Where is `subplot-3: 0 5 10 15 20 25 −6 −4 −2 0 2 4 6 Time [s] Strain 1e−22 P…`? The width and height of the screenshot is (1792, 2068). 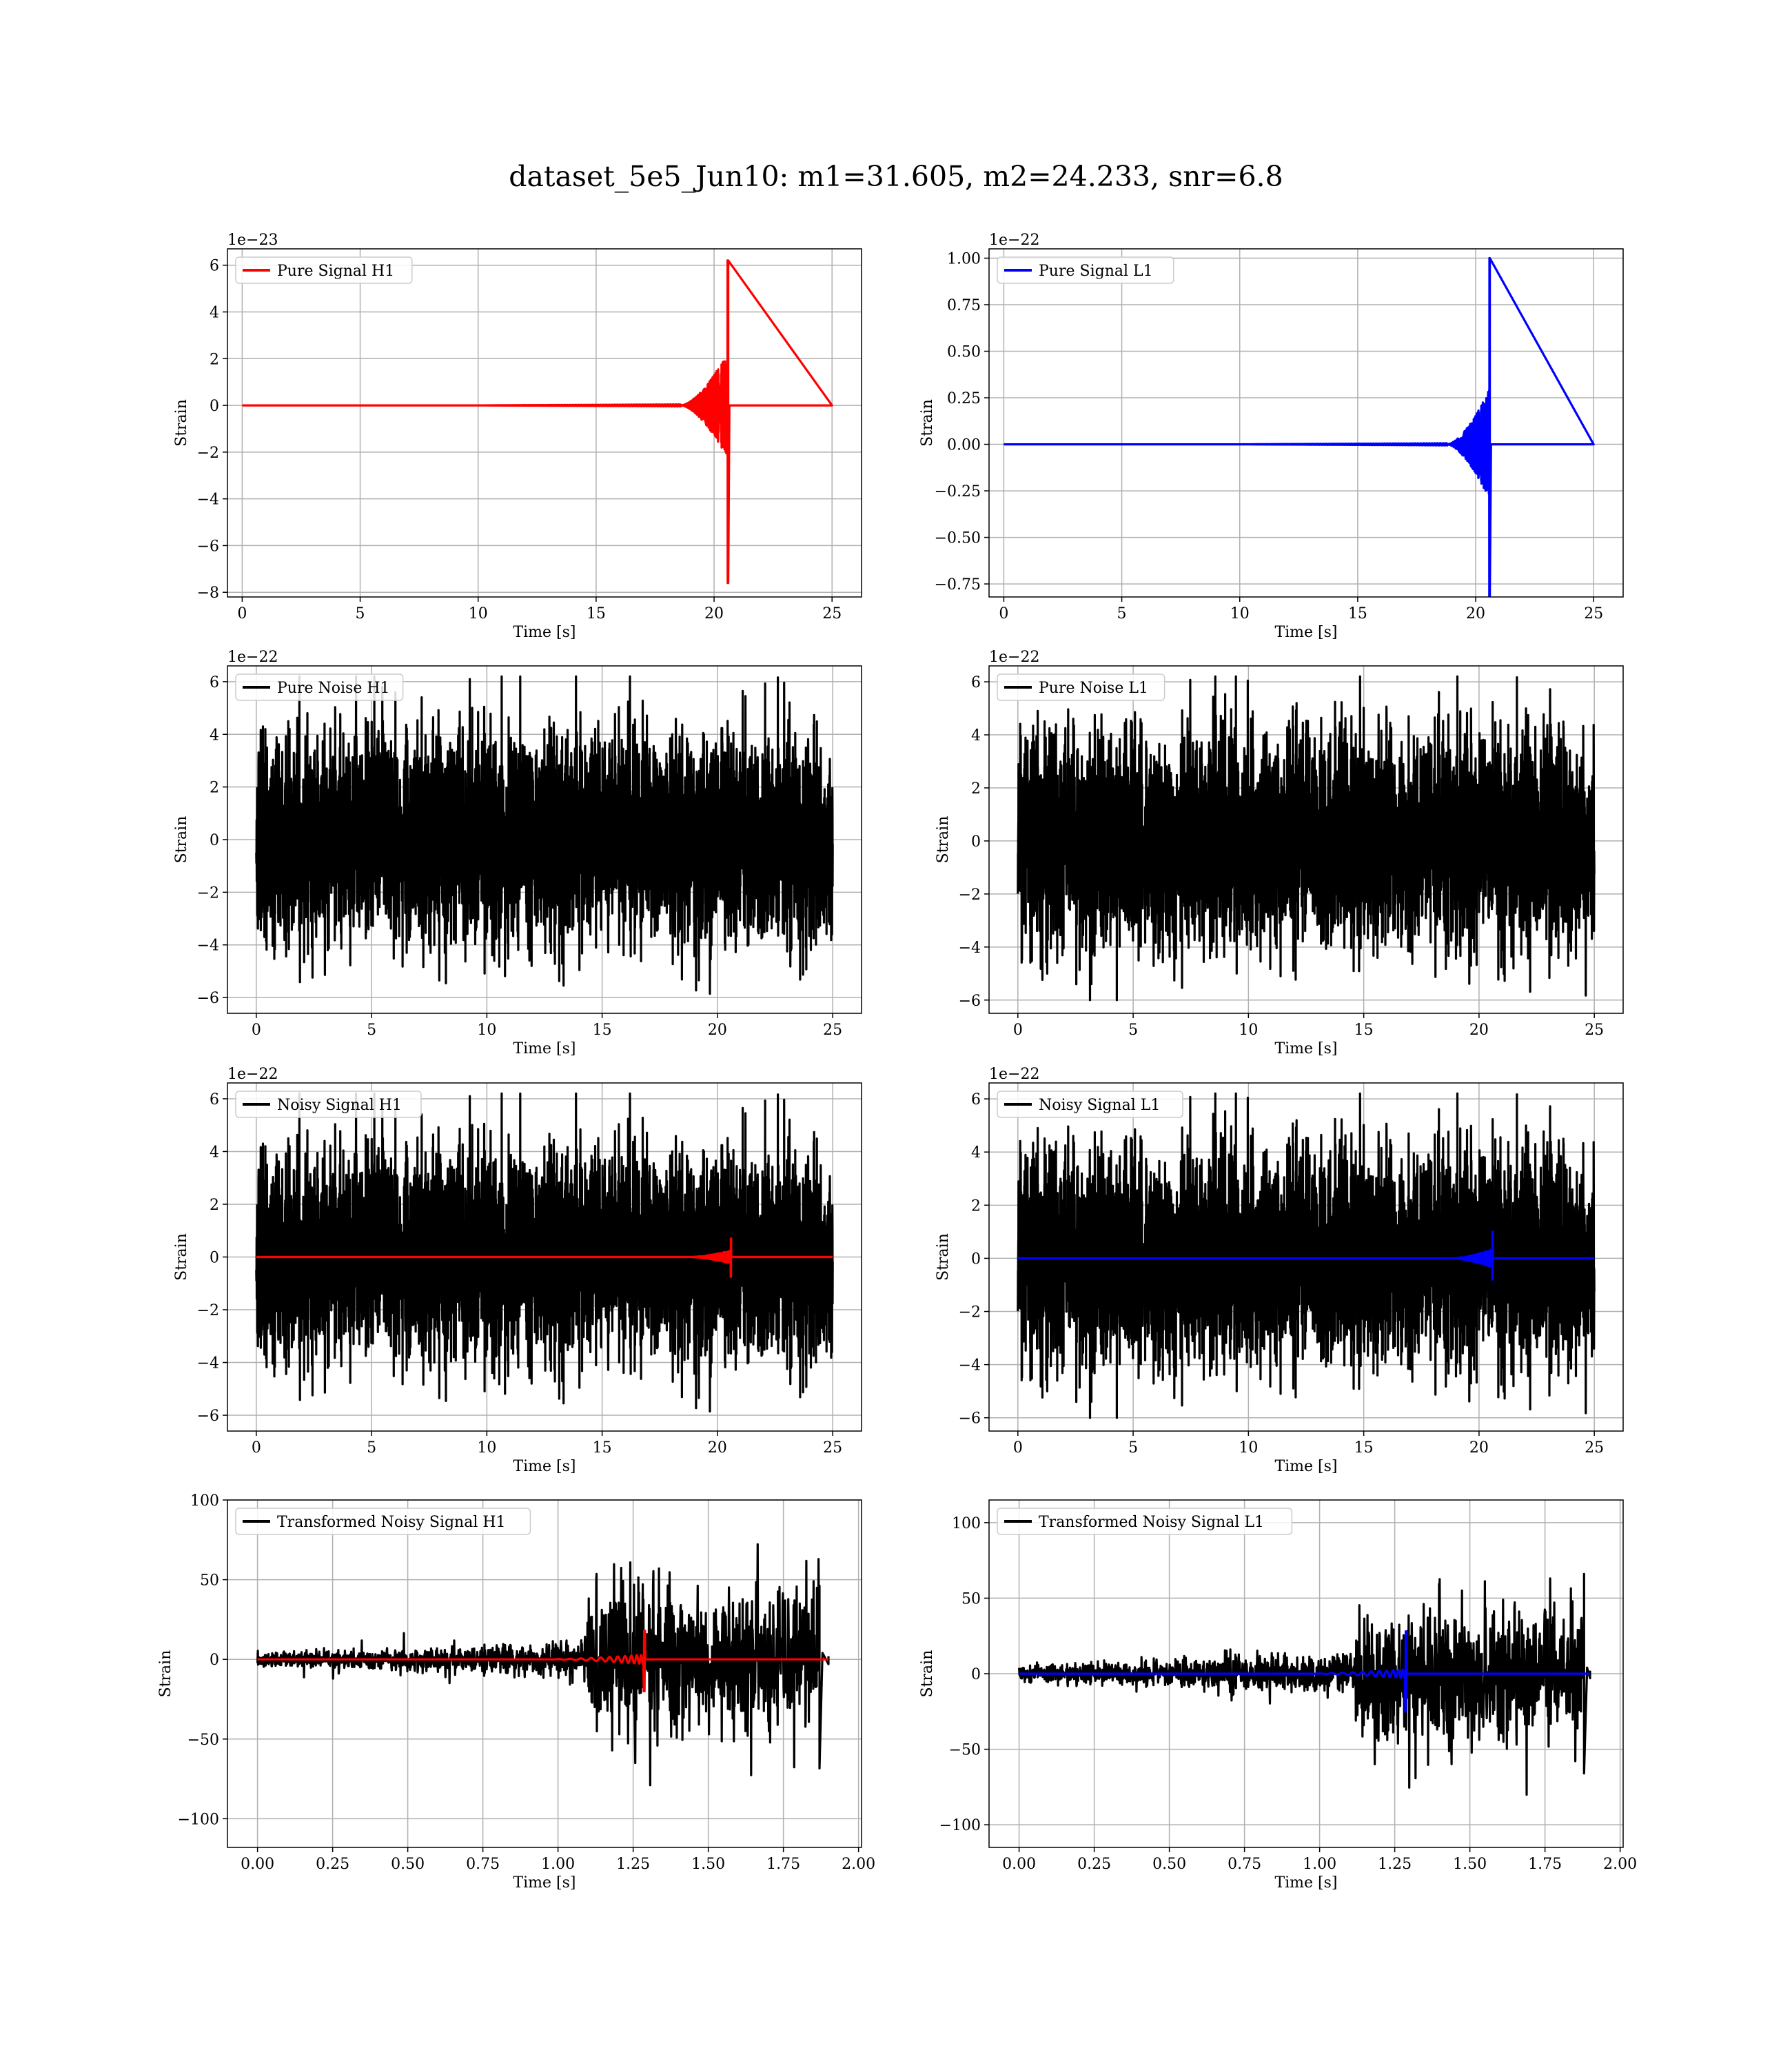 subplot-3: 0 5 10 15 20 25 −6 −4 −2 0 2 4 6 Time [s] Strain 1e−22 P… is located at coordinates (517, 853).